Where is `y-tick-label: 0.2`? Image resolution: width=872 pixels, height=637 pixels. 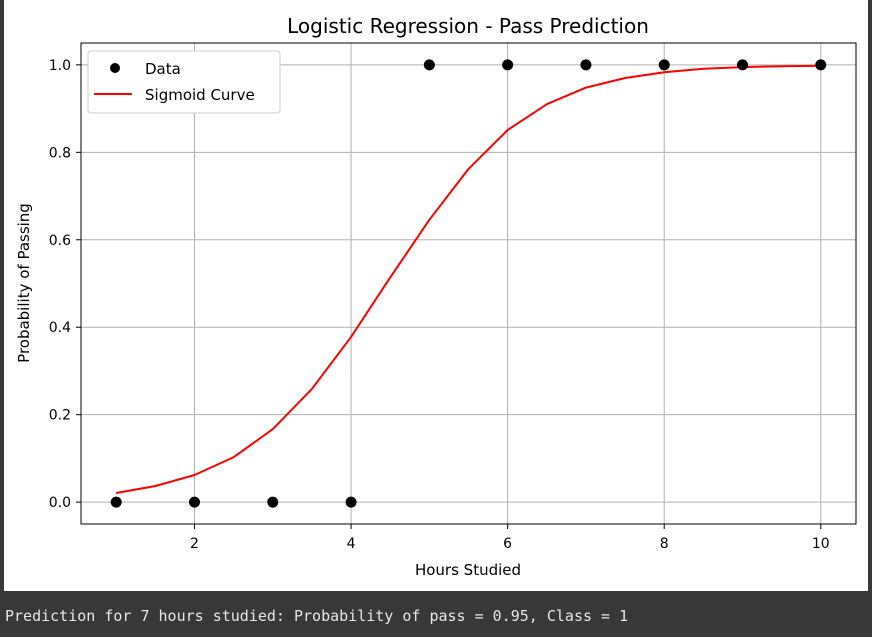 y-tick-label: 0.2 is located at coordinates (60, 416).